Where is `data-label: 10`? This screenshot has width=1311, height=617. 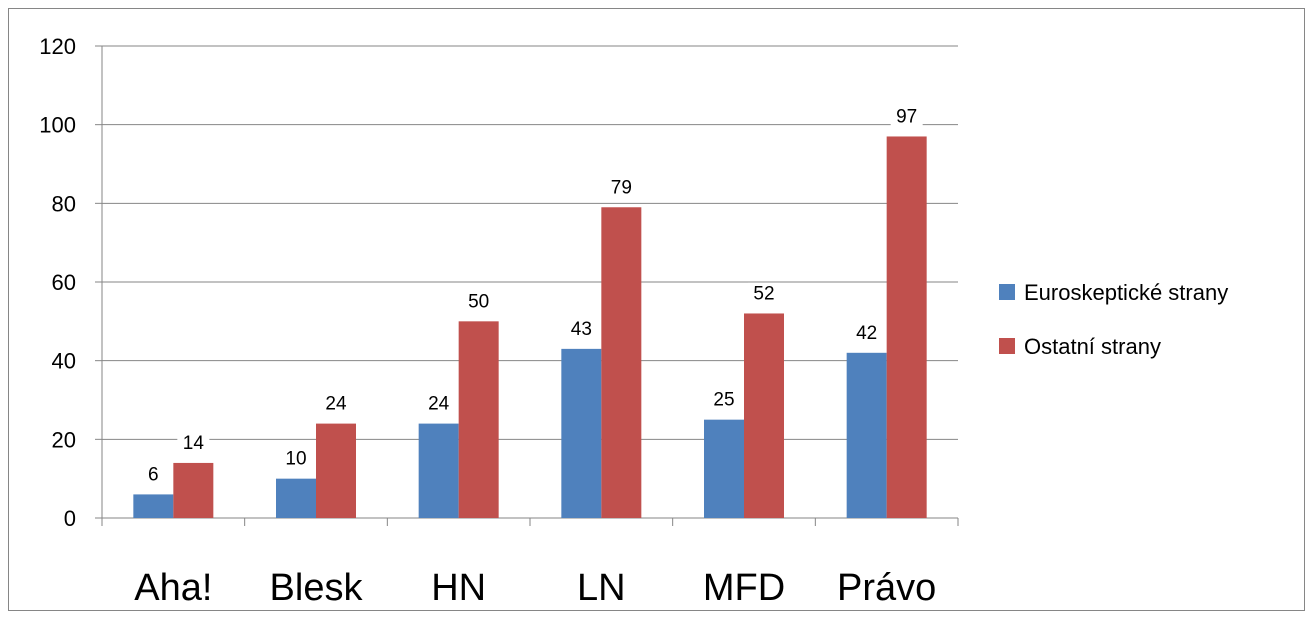 data-label: 10 is located at coordinates (295, 459).